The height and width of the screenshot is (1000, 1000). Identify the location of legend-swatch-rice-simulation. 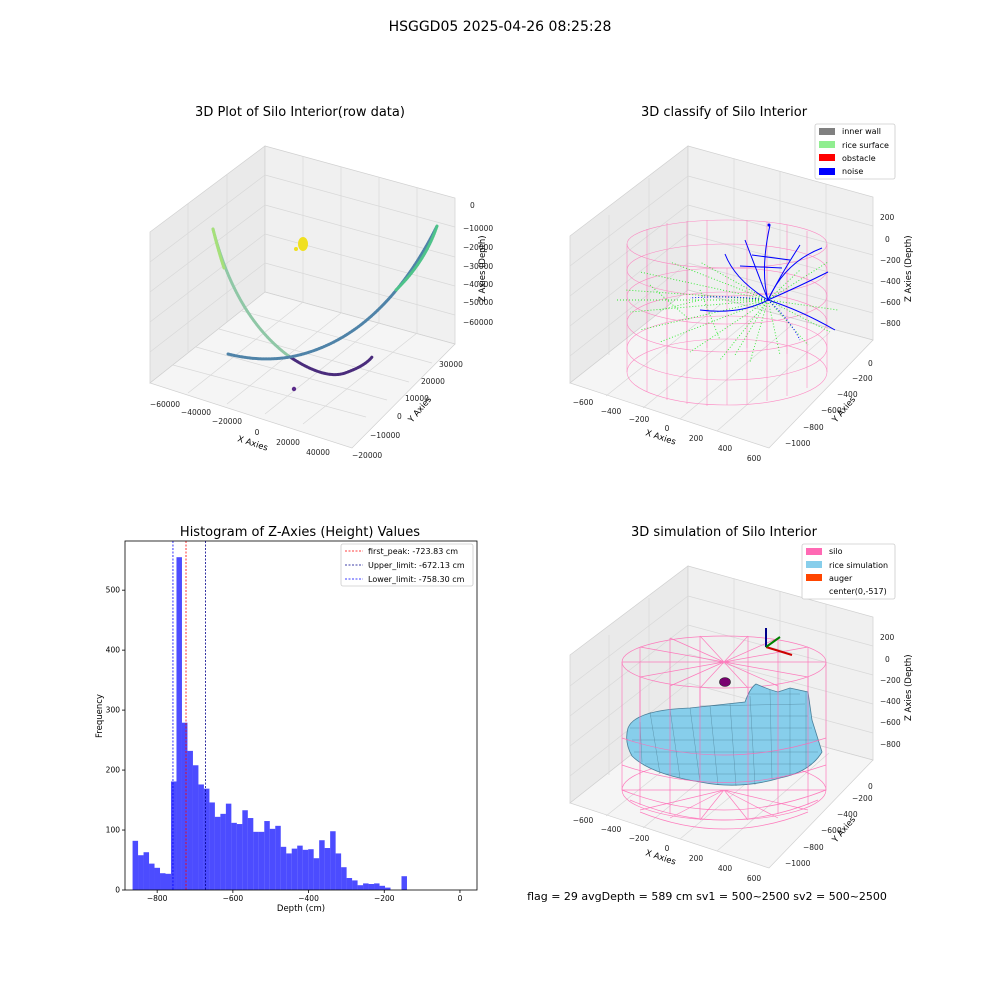
(814, 564).